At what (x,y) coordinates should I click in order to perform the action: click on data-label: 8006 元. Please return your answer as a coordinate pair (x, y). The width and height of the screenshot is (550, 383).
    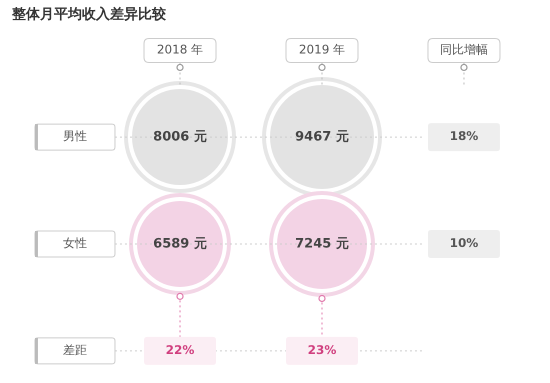
    Looking at the image, I should click on (180, 136).